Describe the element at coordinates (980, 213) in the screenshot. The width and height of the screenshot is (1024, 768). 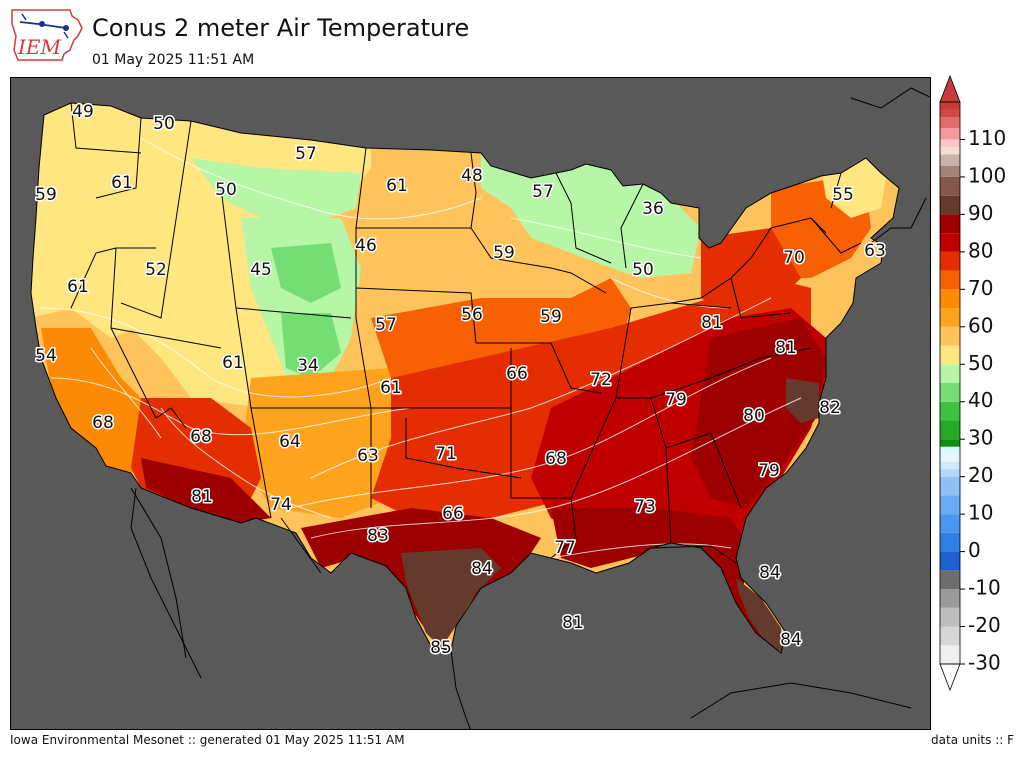
I see `colorbar-tick-label: 90` at that location.